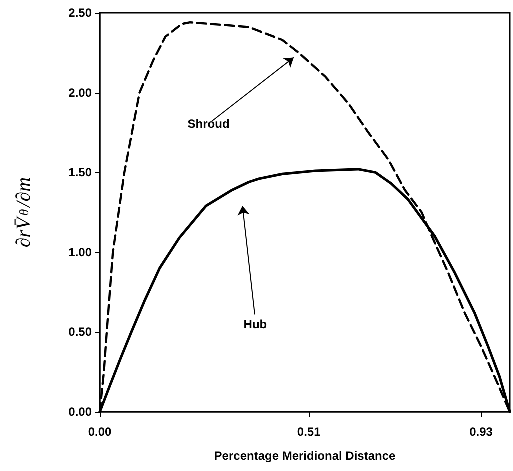  I want to click on y-tick-label: 2.50, so click(80, 13).